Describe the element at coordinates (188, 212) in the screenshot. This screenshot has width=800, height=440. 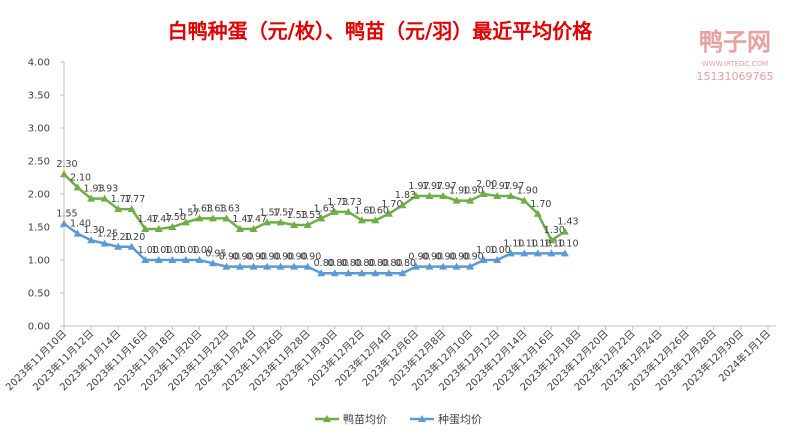
I see `data-label: 1.57` at that location.